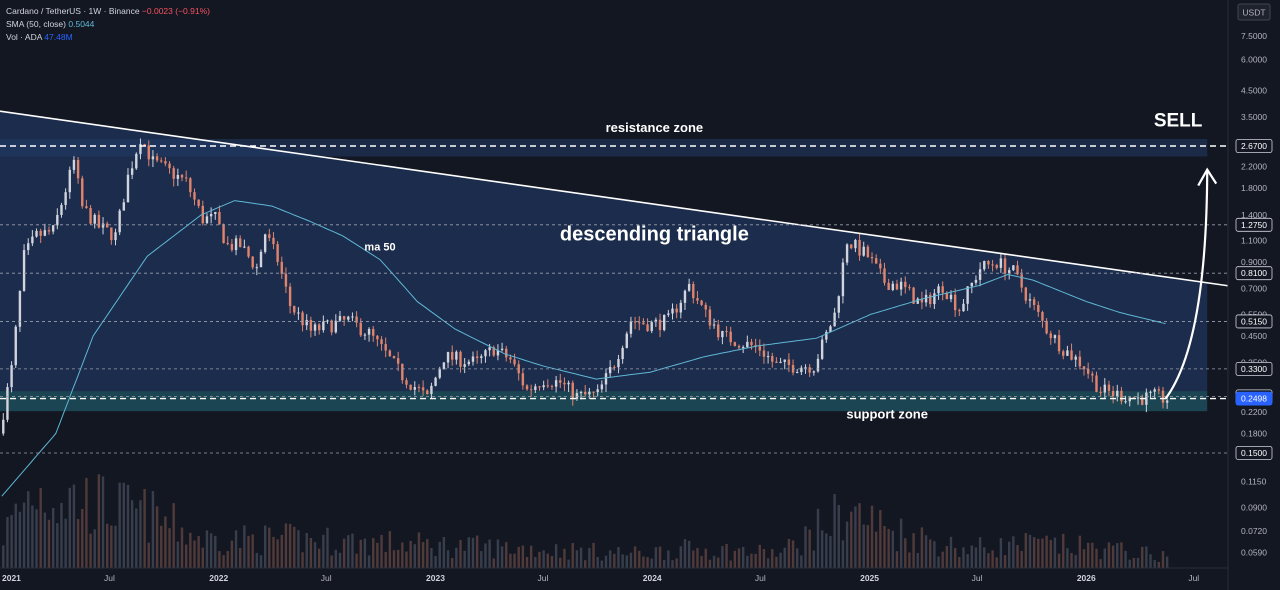 The image size is (1280, 590). Describe the element at coordinates (1254, 398) in the screenshot. I see `price-line-label-box` at that location.